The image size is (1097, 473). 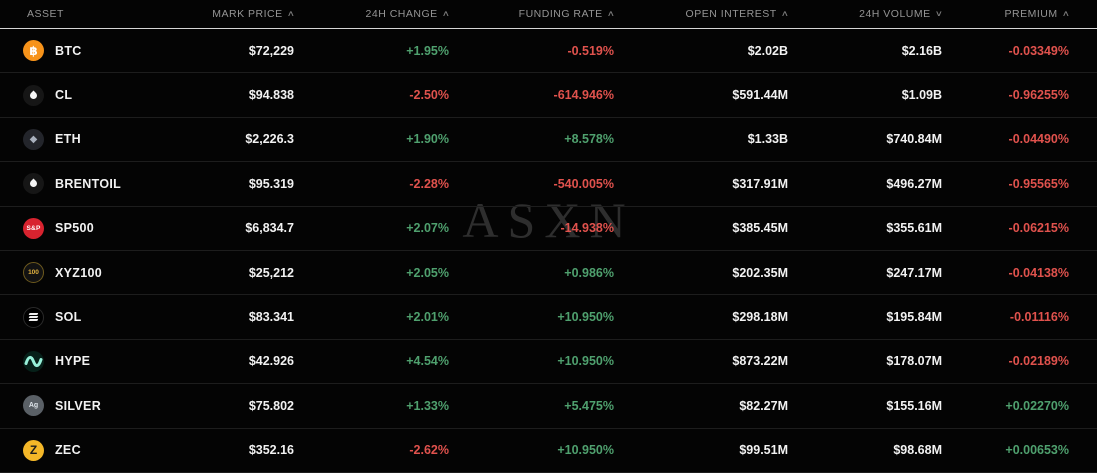 What do you see at coordinates (914, 272) in the screenshot?
I see `volume-24h-value: $247.17M` at bounding box center [914, 272].